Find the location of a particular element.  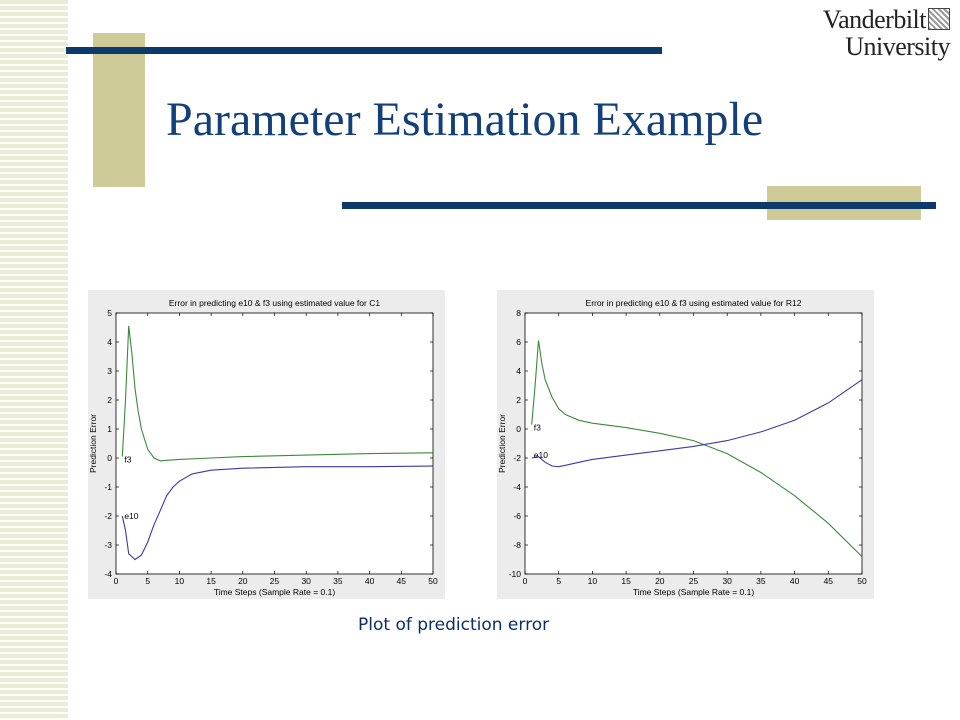

c1-ytick-label: -3 is located at coordinates (108, 545).